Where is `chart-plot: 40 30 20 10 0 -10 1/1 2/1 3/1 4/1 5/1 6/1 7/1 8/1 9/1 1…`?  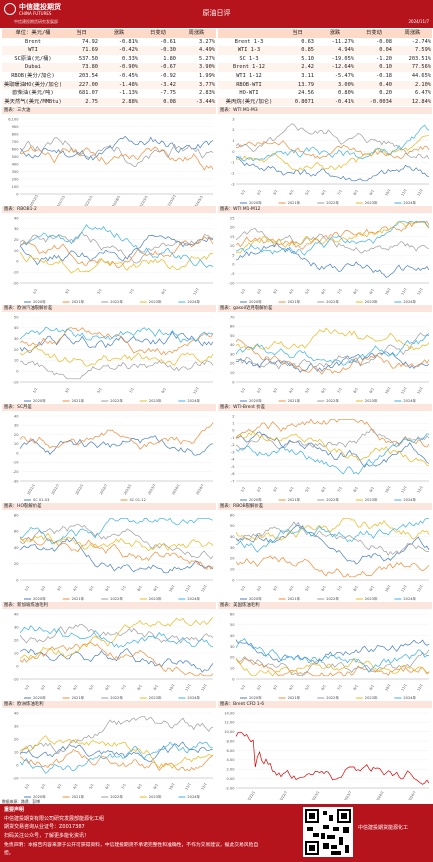
chart-plot: 40 30 20 10 0 -10 1/1 2/1 3/1 4/1 5/1 6/1 7/1 8/1 9/1 1… is located at coordinates (113, 656).